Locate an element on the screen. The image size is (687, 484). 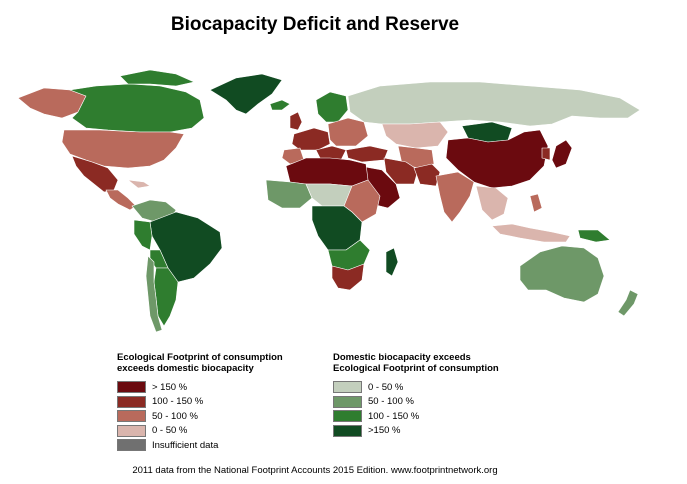
legend-item: >150 % is located at coordinates (416, 431).